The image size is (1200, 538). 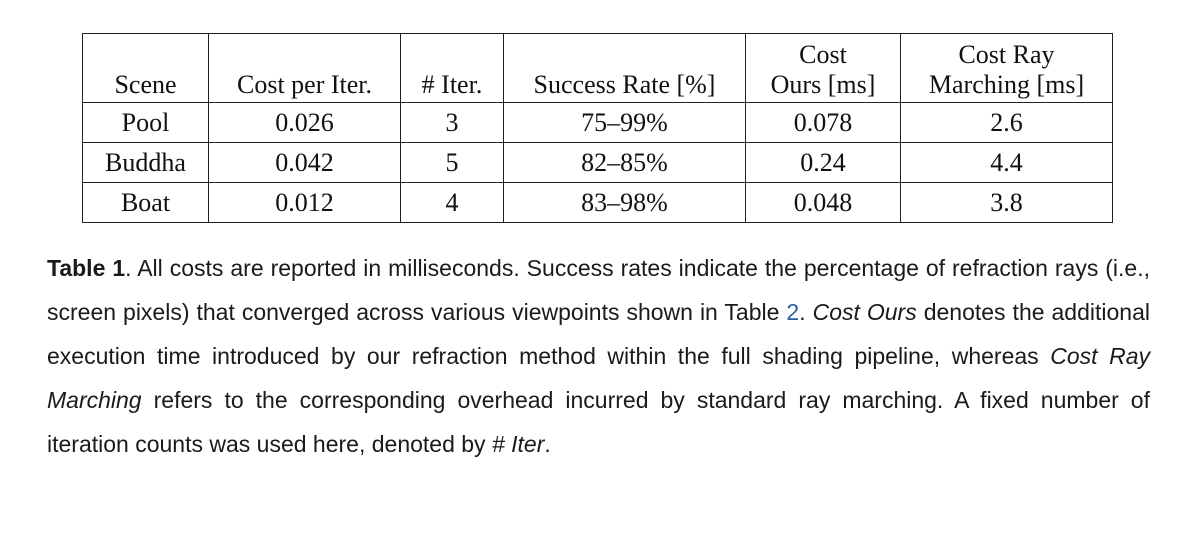 I want to click on table-row: Boat 0.012 4 83–98% 0.048 3.8, so click(x=597, y=202).